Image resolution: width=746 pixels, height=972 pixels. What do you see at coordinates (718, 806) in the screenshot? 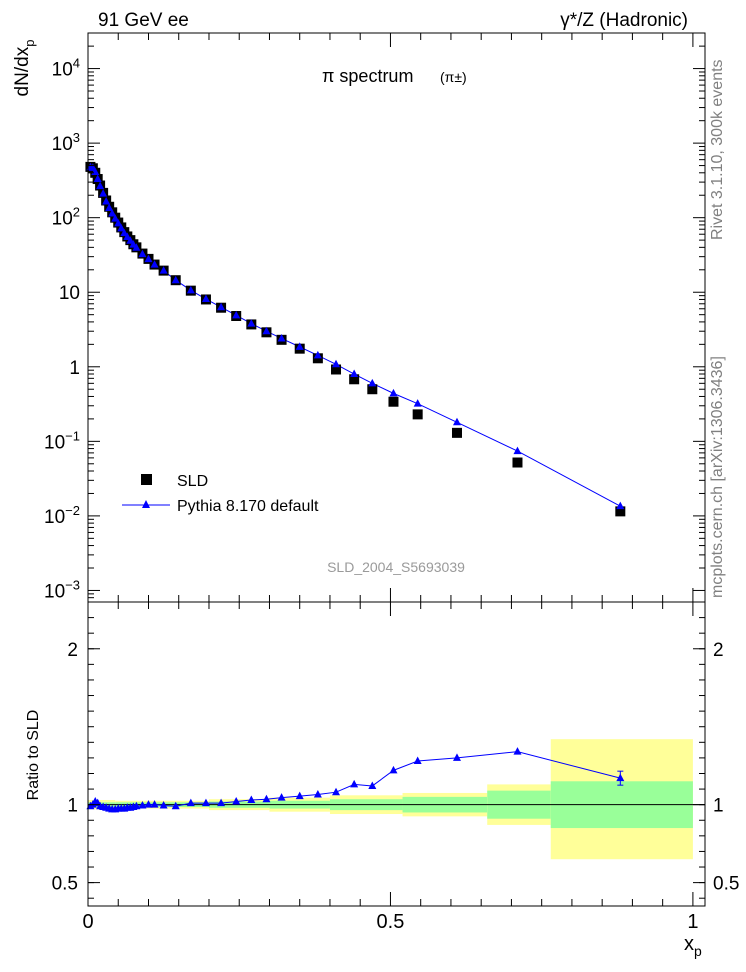
I see `ratio-y-tick-label-right: 1` at bounding box center [718, 806].